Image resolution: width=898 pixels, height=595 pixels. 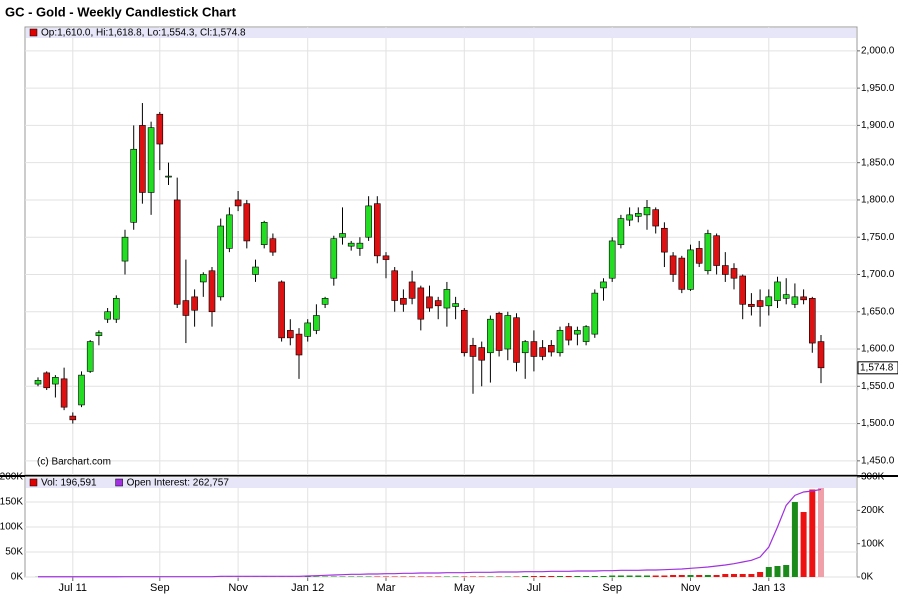 What do you see at coordinates (33, 482) in the screenshot?
I see `legend-swatch` at bounding box center [33, 482].